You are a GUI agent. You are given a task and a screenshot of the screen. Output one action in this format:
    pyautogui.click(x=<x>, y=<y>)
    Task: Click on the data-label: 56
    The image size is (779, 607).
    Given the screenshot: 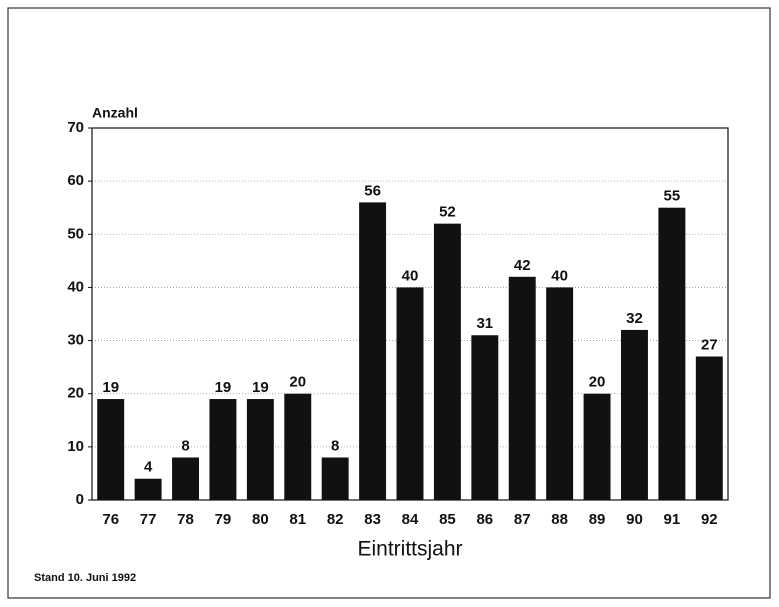 What is the action you would take?
    pyautogui.click(x=372, y=190)
    